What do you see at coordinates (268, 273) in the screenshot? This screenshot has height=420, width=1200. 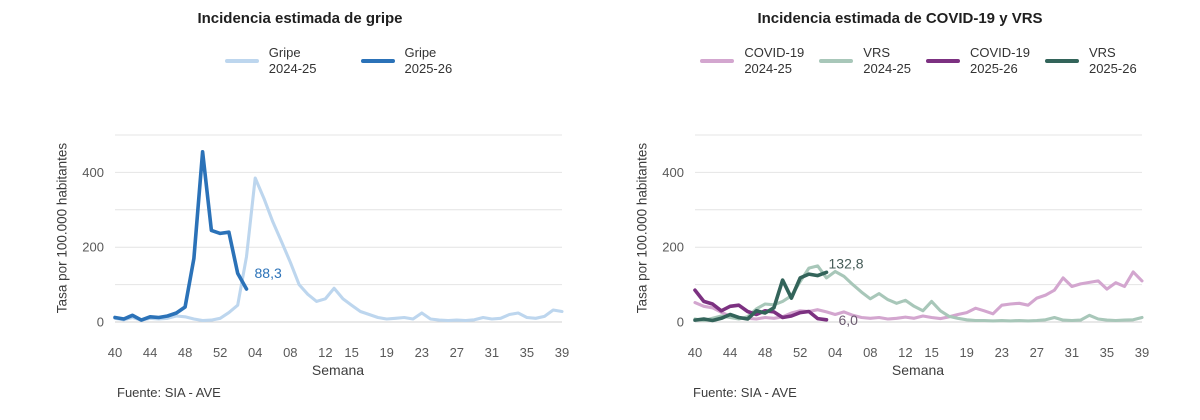 I see `value-annotation: 88,3` at bounding box center [268, 273].